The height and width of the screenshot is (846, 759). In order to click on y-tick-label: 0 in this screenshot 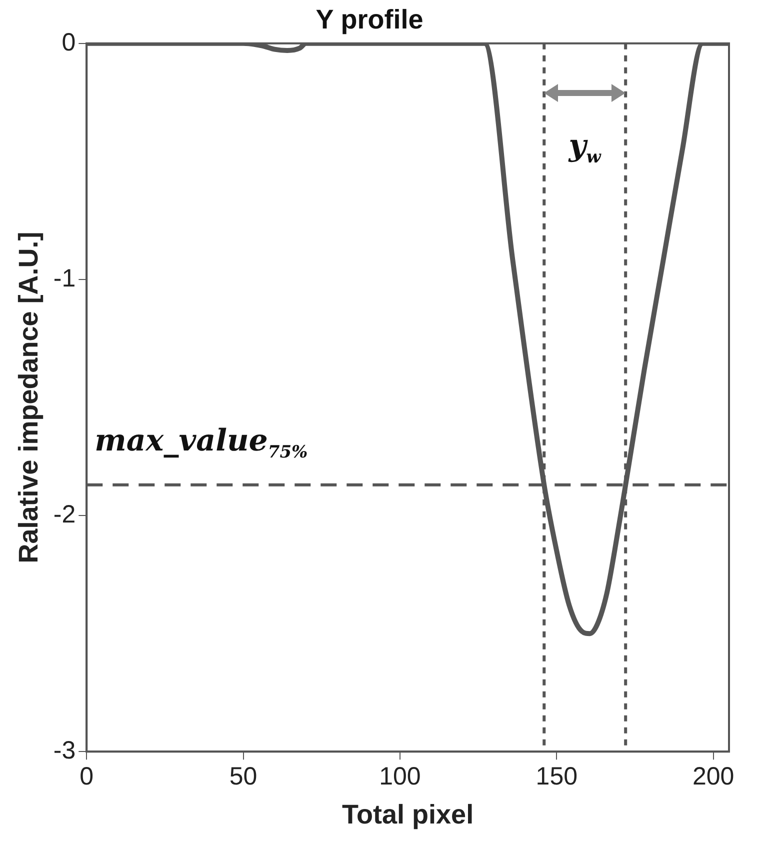, I will do `click(69, 42)`.